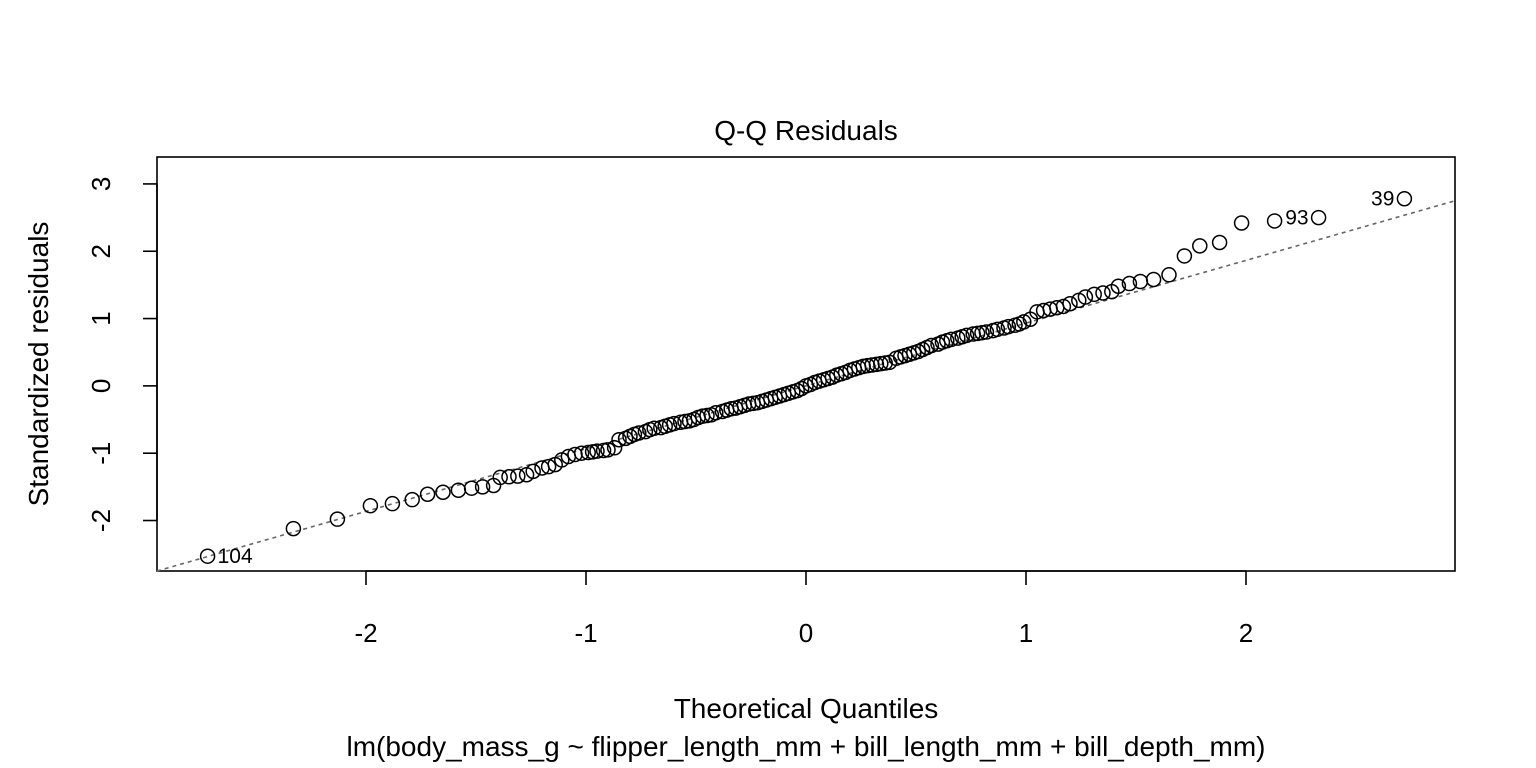  I want to click on x-tick-label: 0, so click(806, 633).